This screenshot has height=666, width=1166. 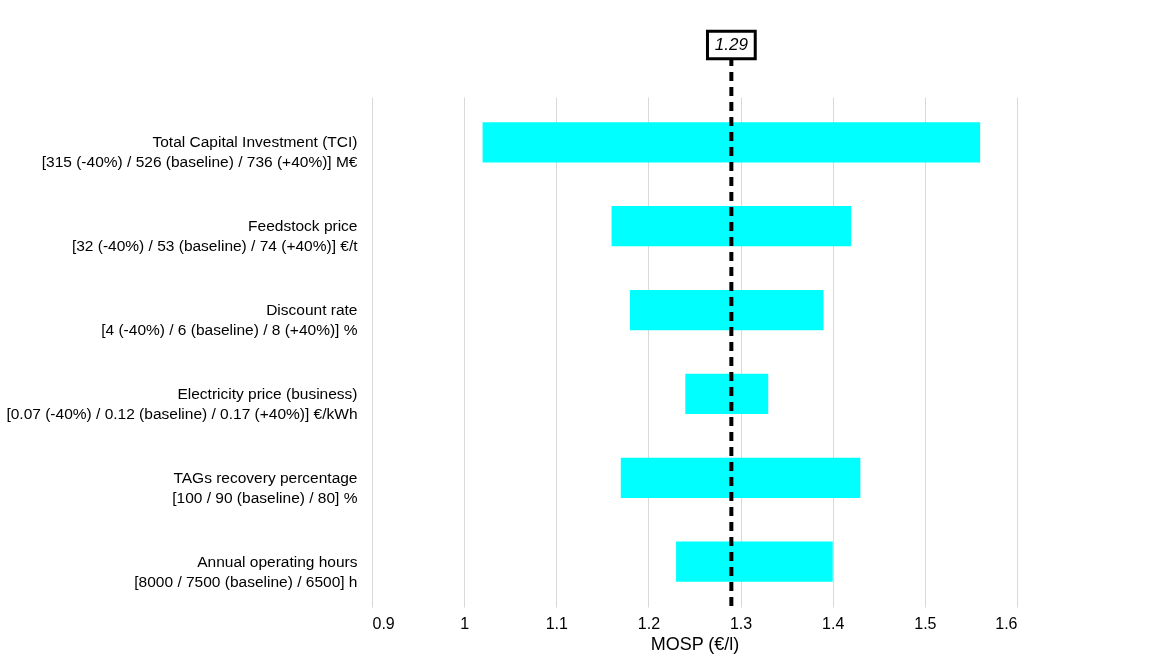 What do you see at coordinates (199, 152) in the screenshot?
I see `y-tick-label: Total Capital Investment (TCI) [315 (-40%) / 526 (baseline) / 736 (+40%)] M€` at bounding box center [199, 152].